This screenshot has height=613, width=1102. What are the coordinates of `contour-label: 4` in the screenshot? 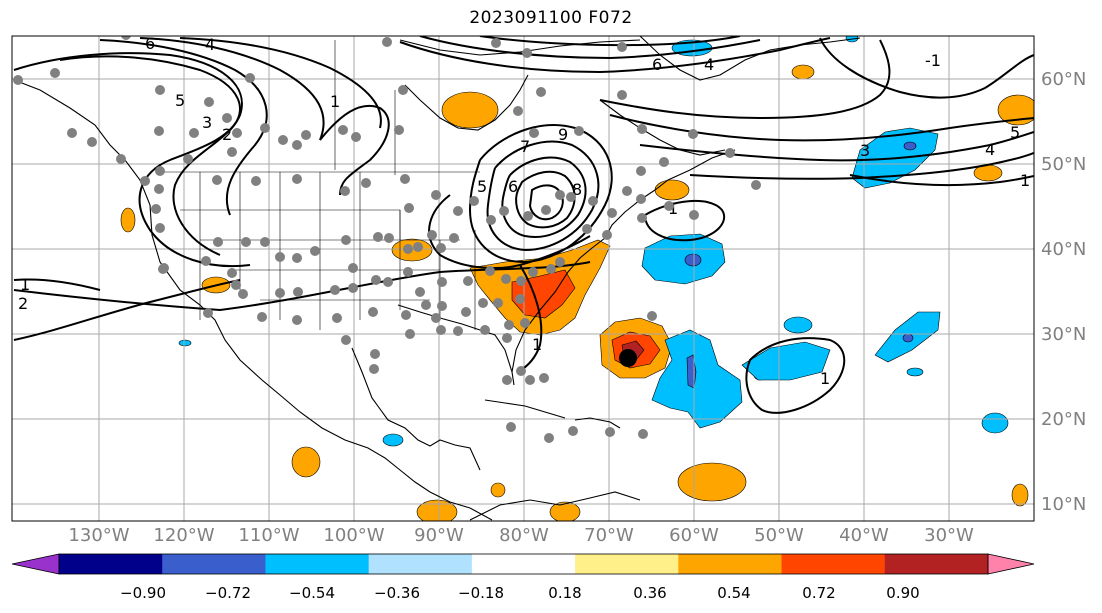 It's located at (709, 64).